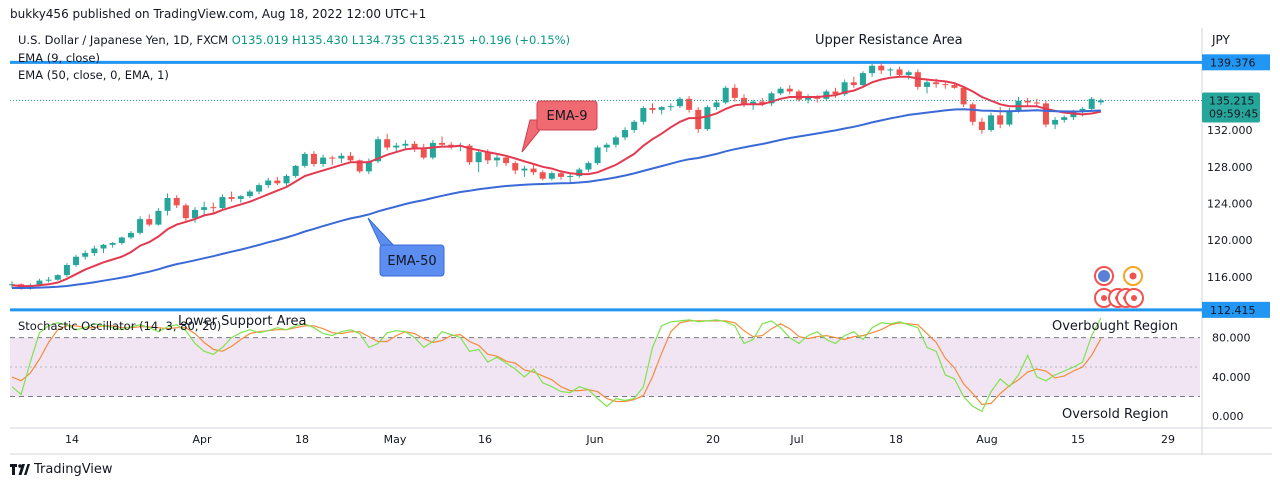 This screenshot has width=1280, height=489. Describe the element at coordinates (242, 321) in the screenshot. I see `lower-support-label: Lower Support Area` at that location.